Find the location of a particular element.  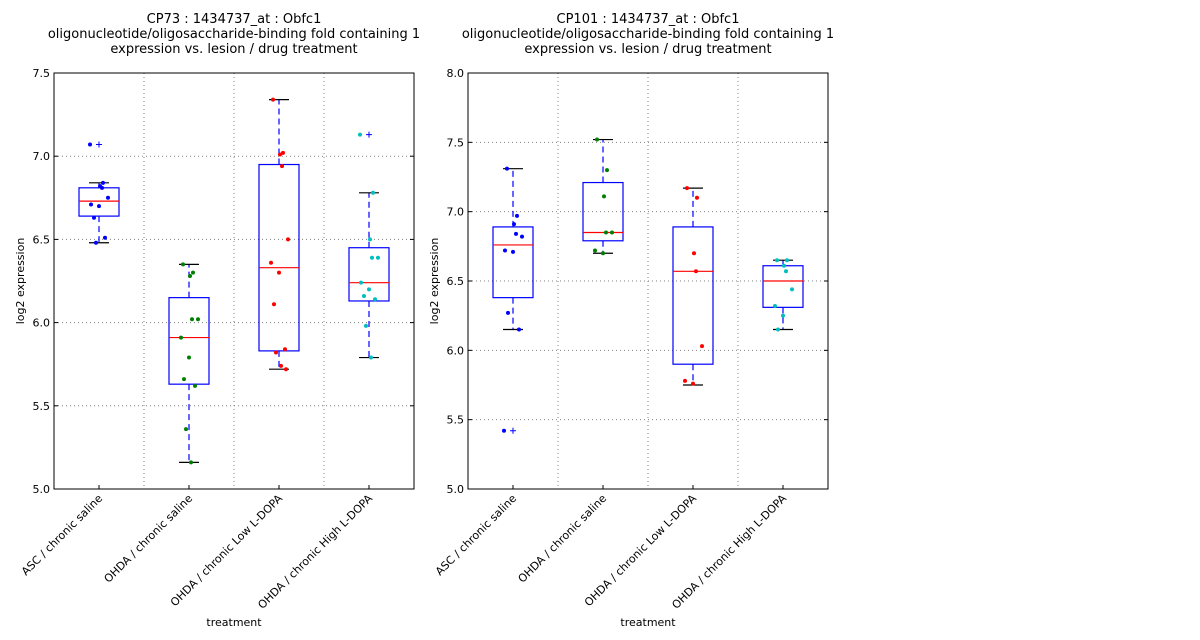

chart-title-line-3: expression vs. lesion / drug treatment is located at coordinates (233, 49).